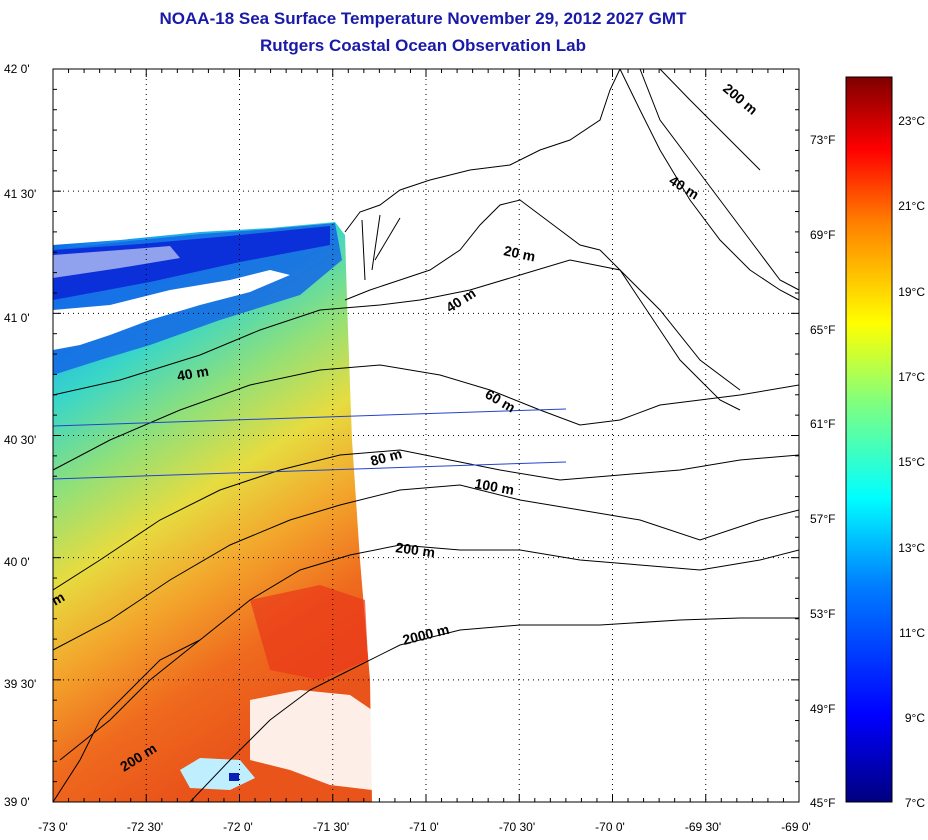  Describe the element at coordinates (915, 803) in the screenshot. I see `celsius-label: 7°C` at that location.